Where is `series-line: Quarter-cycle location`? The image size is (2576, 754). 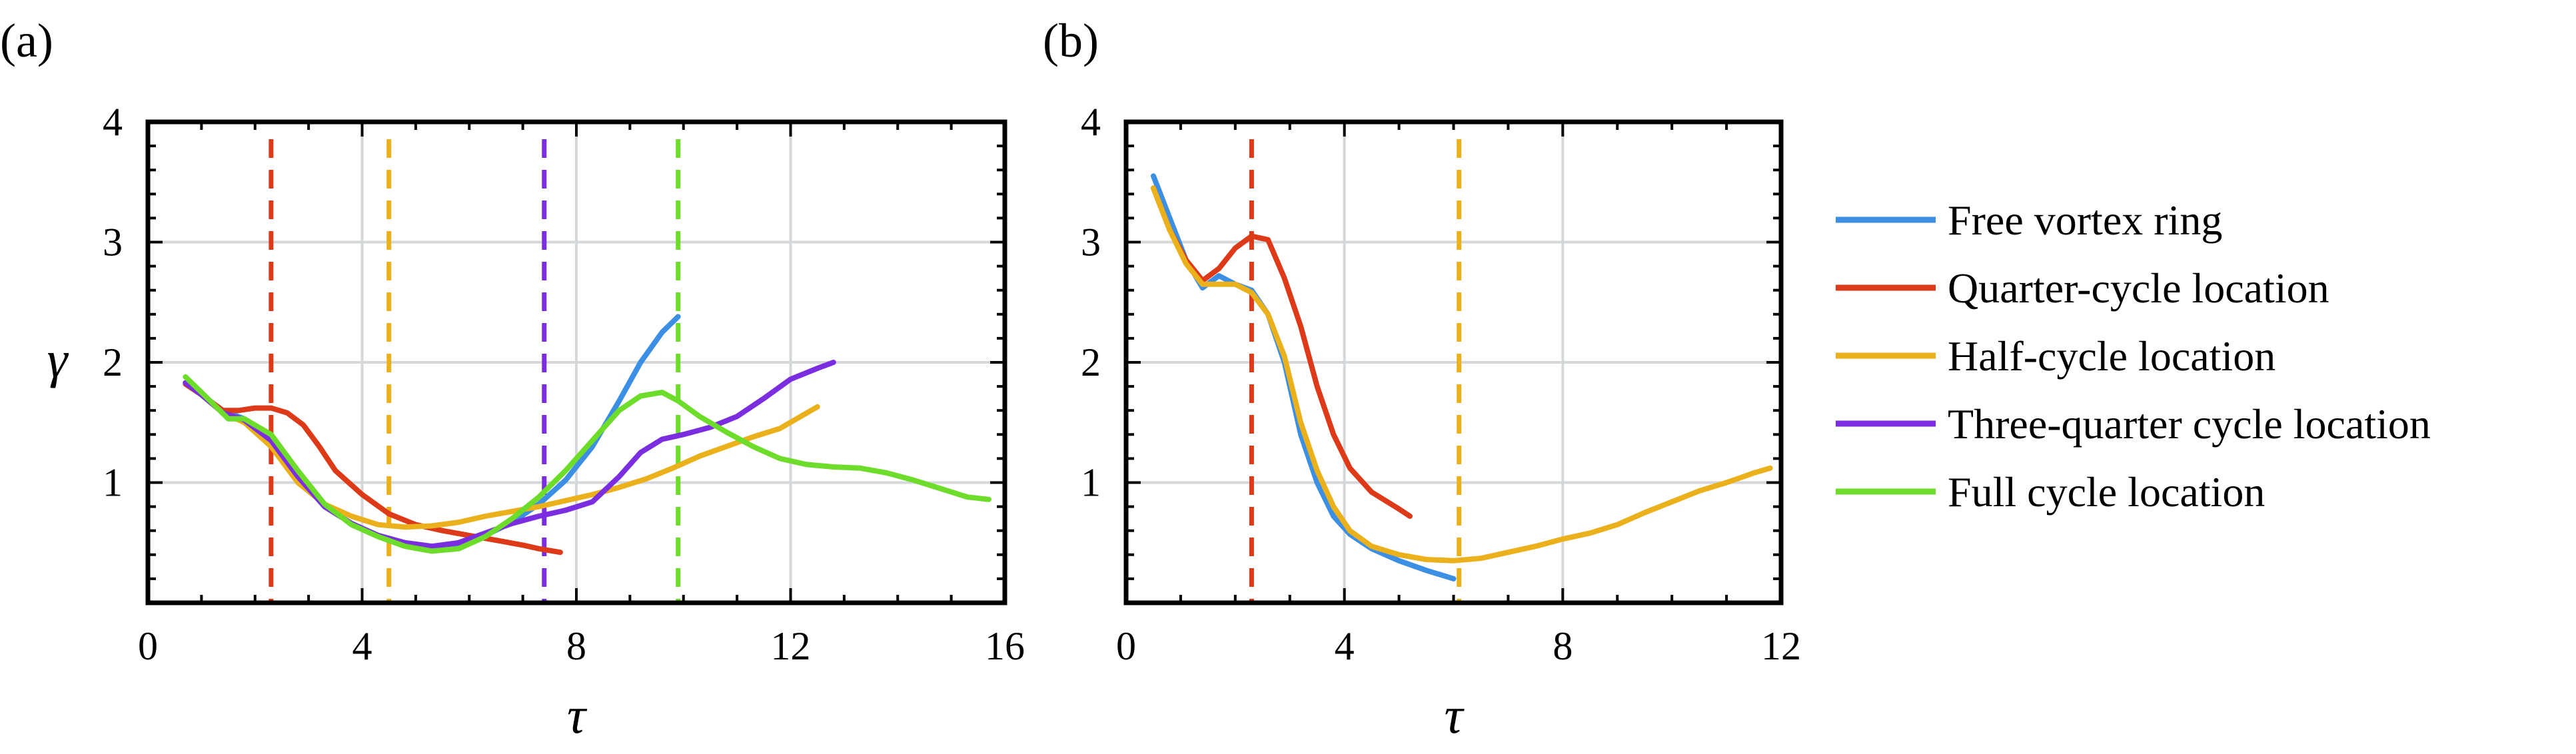
series-line: Quarter-cycle location is located at coordinates (373, 468).